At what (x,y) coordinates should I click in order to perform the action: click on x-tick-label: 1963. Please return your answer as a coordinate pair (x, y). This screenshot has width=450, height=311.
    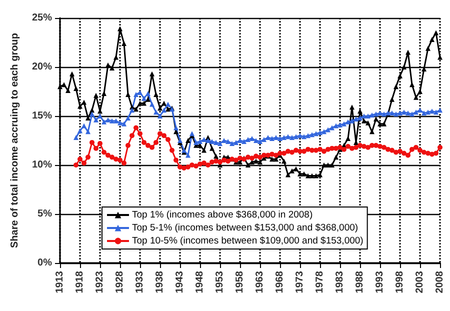
    Looking at the image, I should click on (260, 282).